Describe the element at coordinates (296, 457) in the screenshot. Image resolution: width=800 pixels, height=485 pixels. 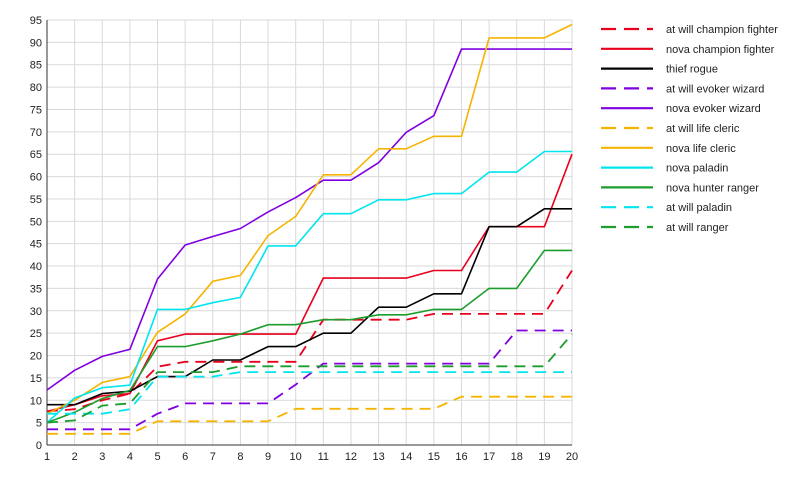
I see `x-tick-label: 10` at that location.